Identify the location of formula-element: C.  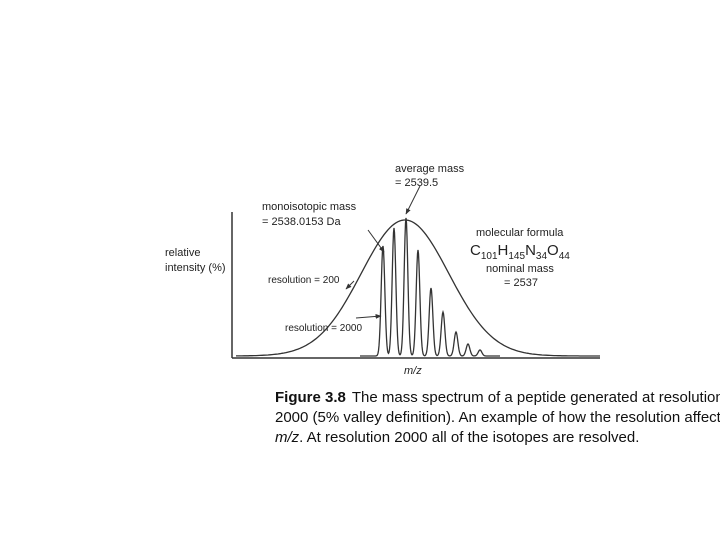
(475, 250).